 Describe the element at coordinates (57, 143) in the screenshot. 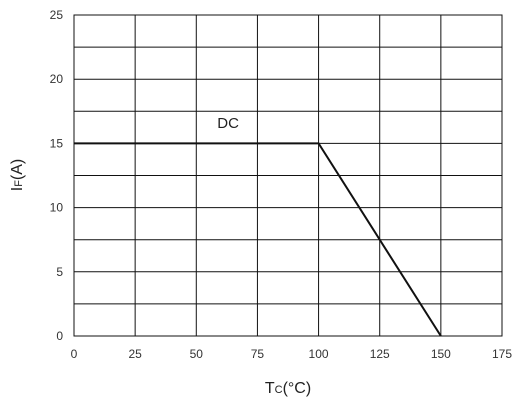

I see `y-tick-label: 15` at that location.